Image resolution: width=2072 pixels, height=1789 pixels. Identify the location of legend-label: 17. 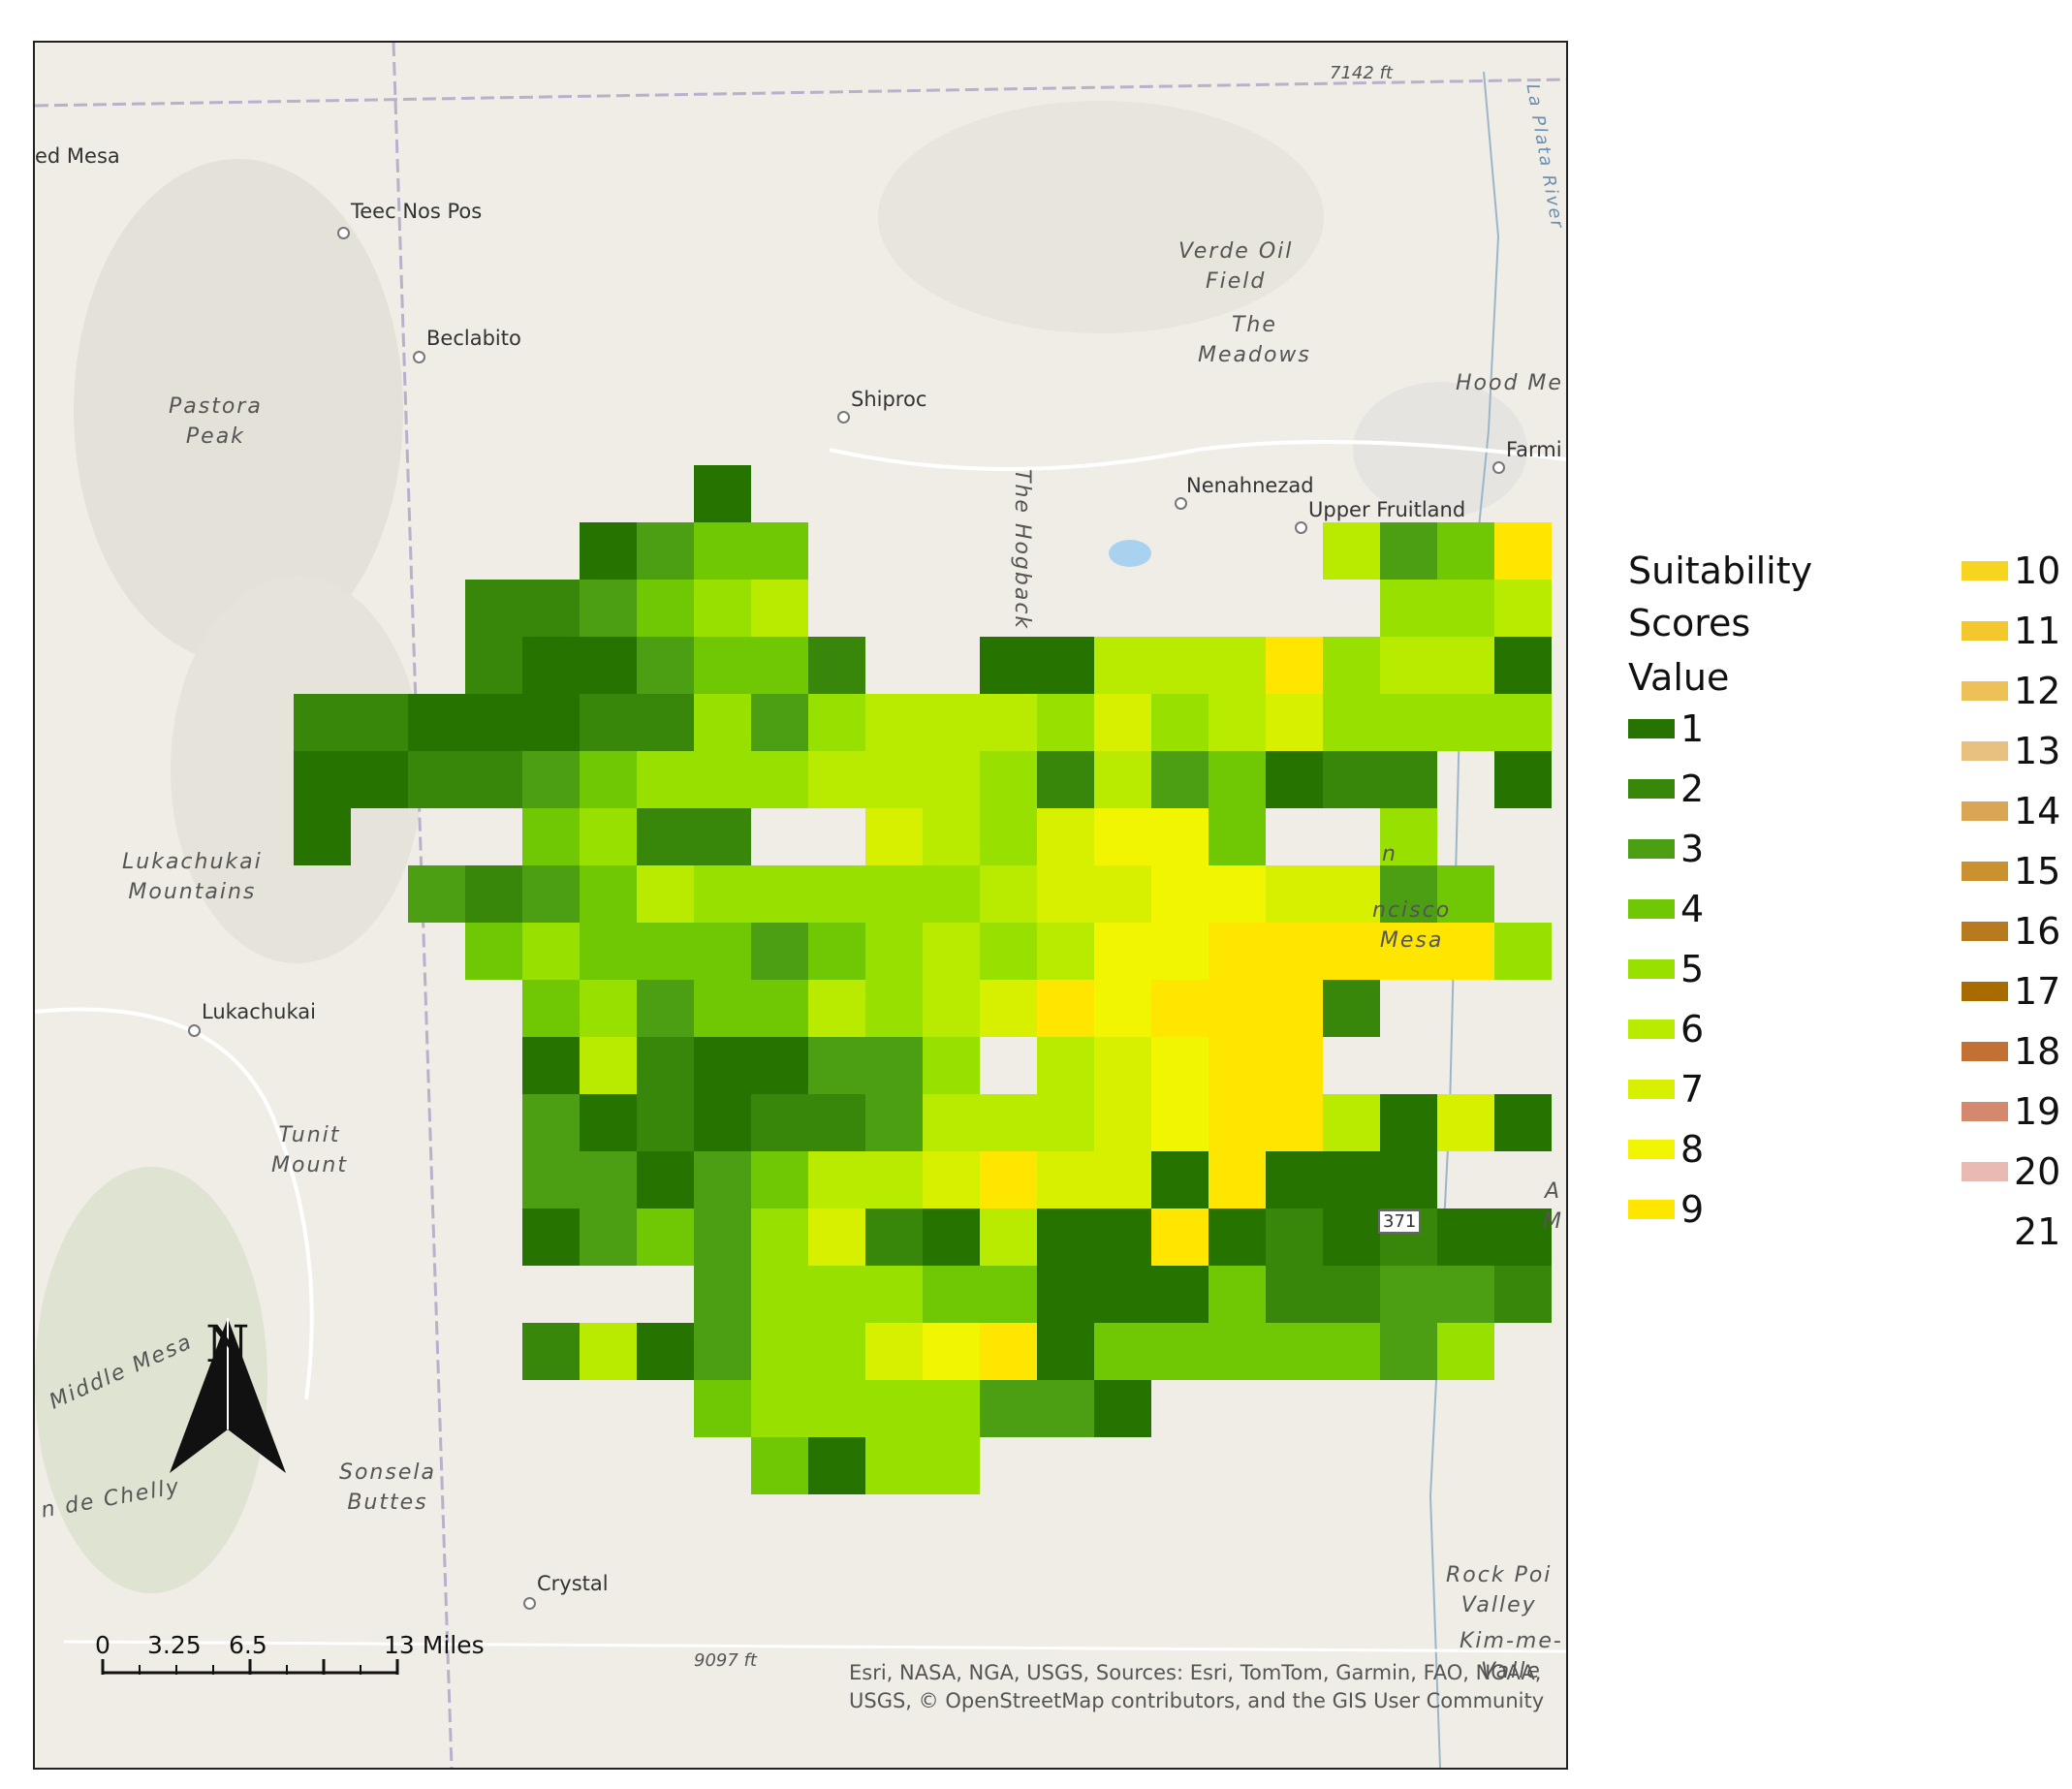
(2037, 991).